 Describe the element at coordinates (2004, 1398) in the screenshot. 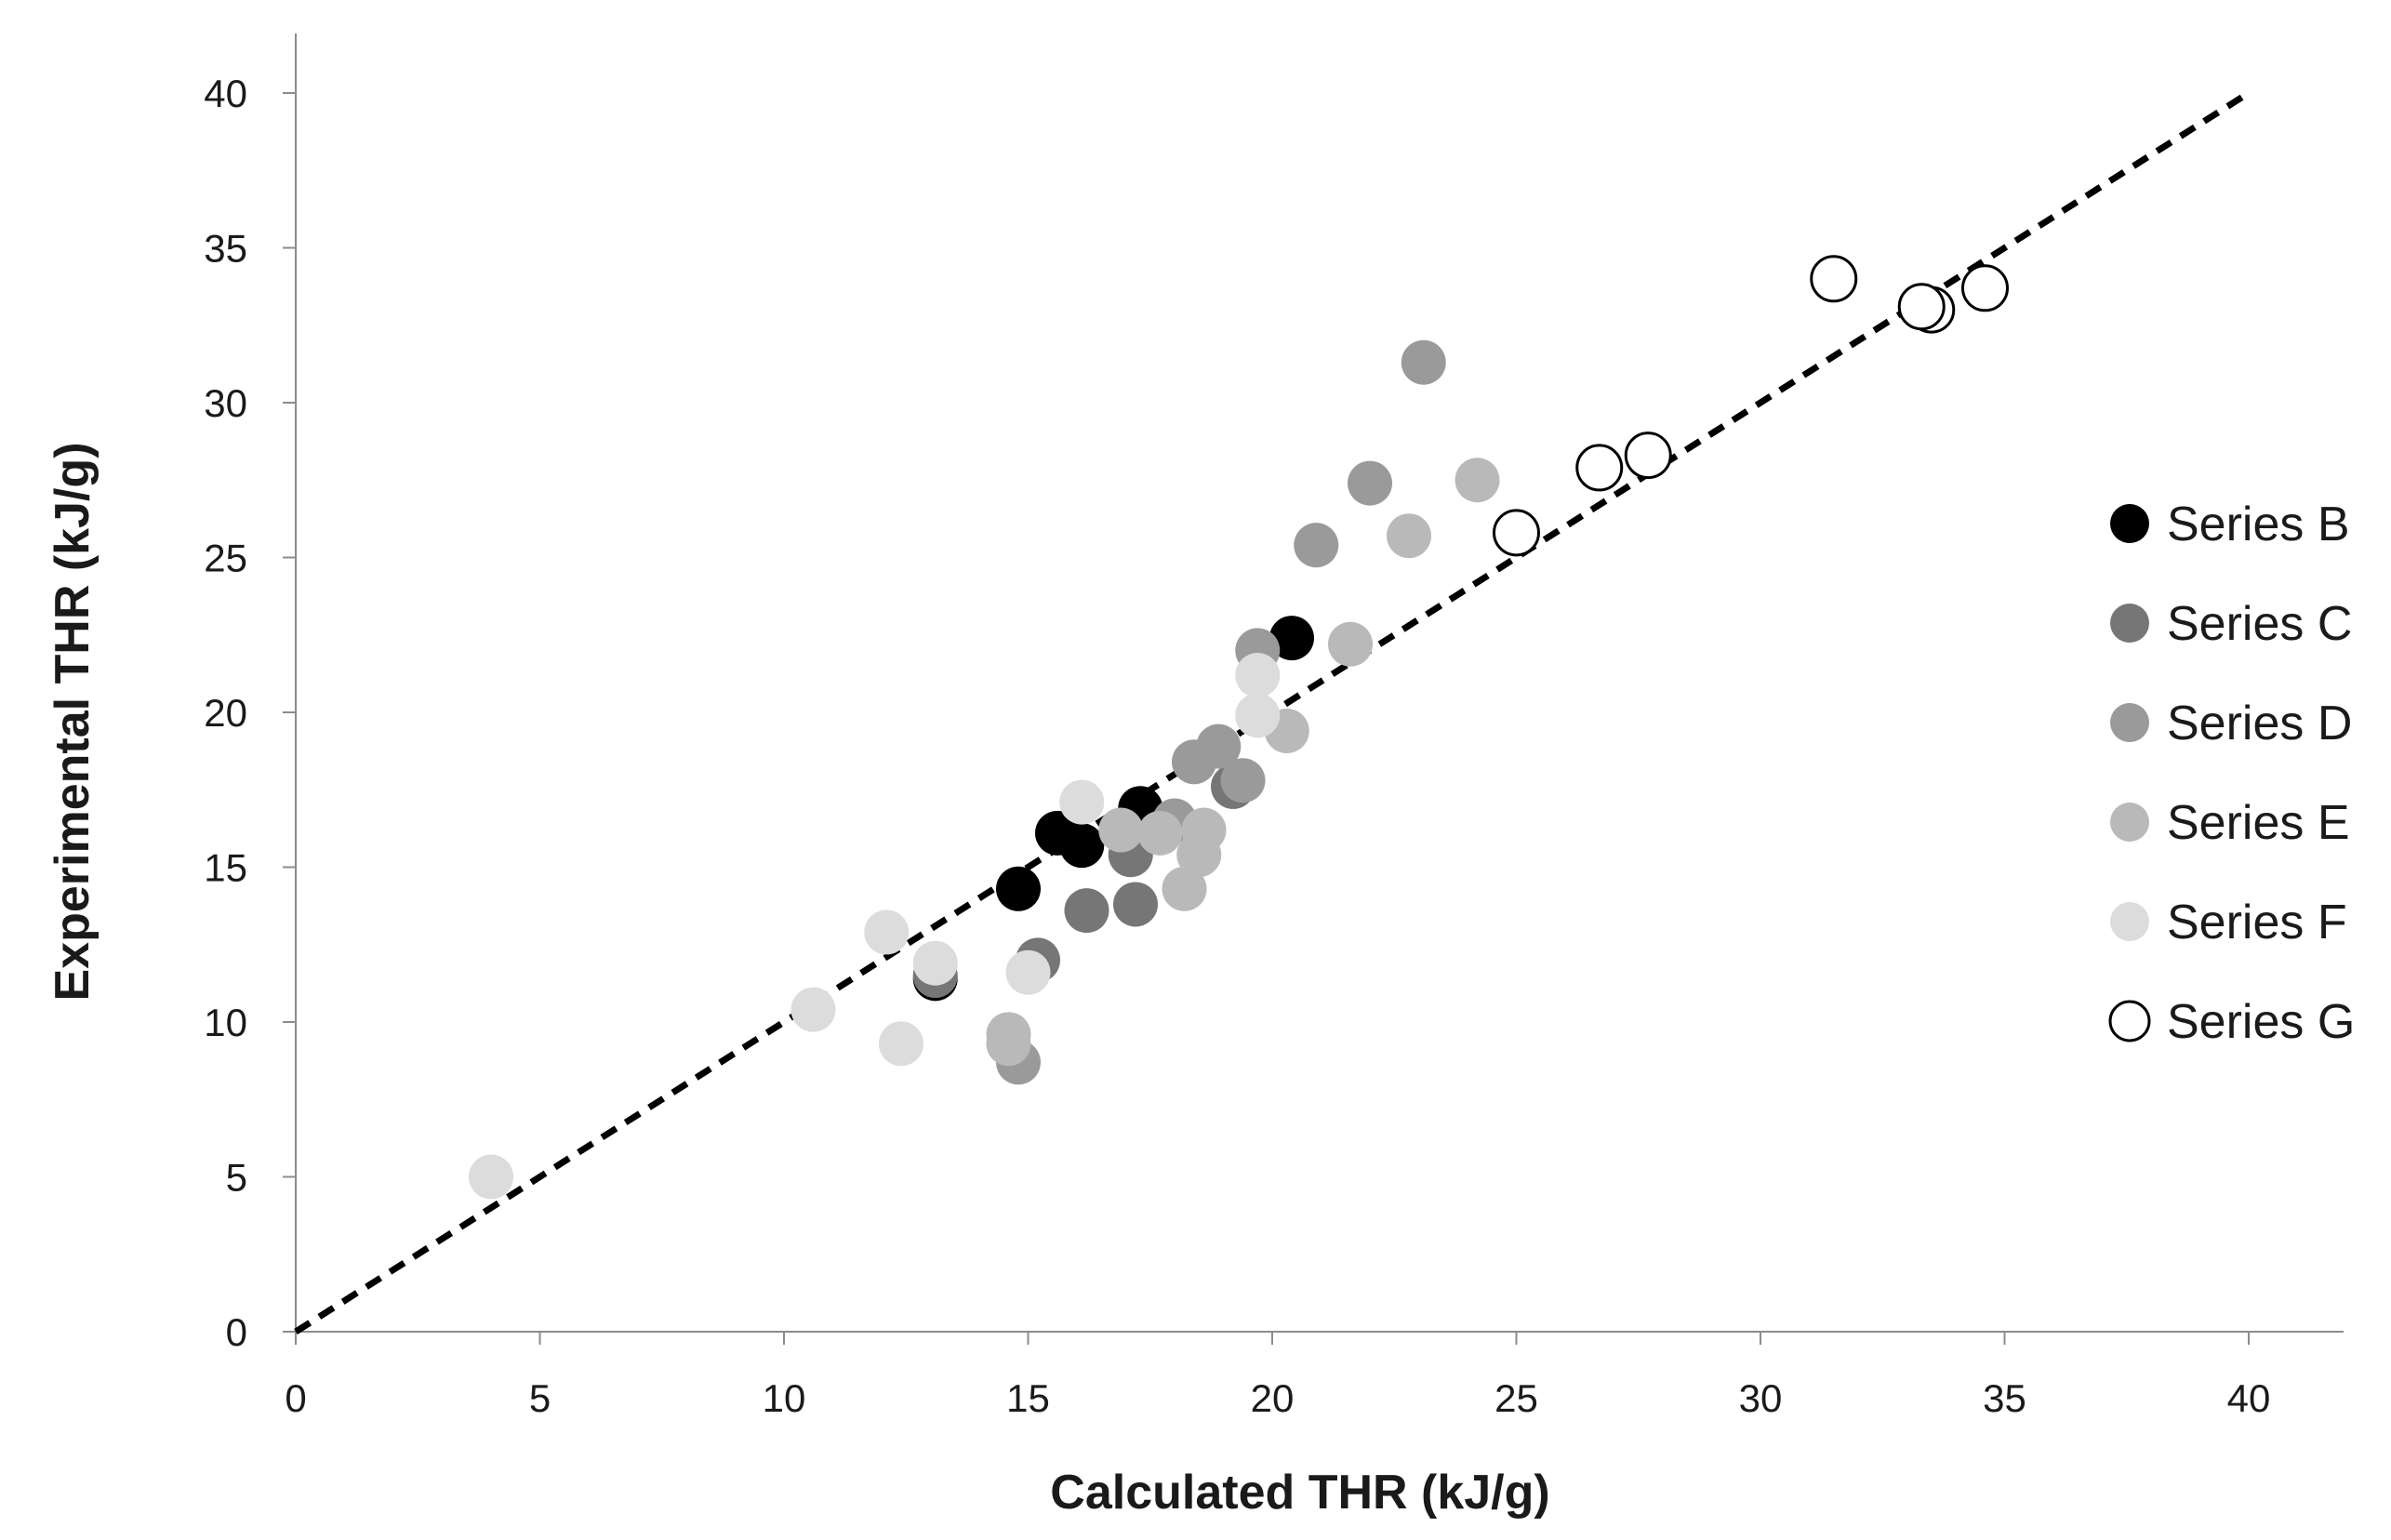

I see `x-tick-label: 35` at that location.